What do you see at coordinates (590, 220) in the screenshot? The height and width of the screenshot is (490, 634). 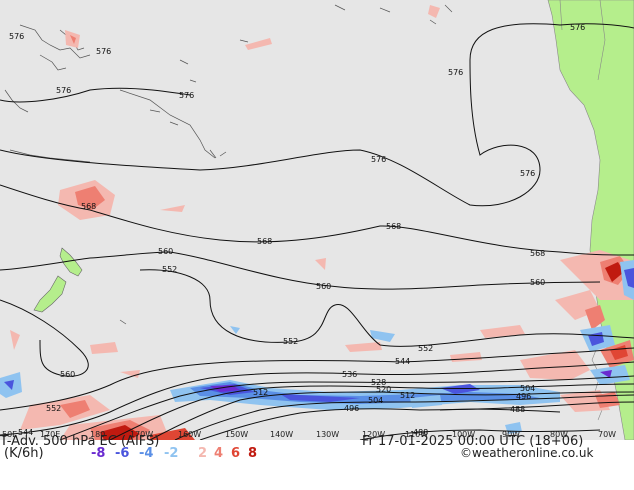 I see `south-america-land` at bounding box center [590, 220].